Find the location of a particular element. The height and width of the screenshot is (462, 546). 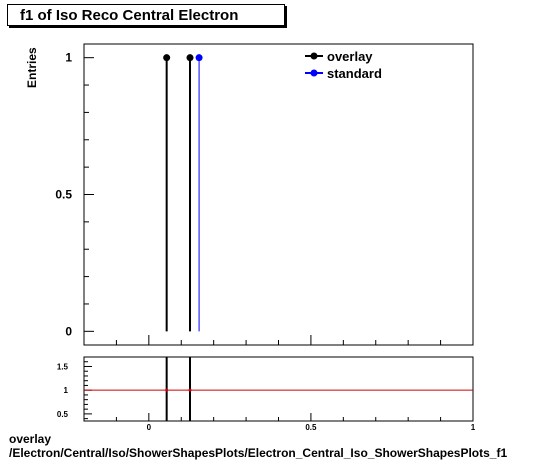

standard-point is located at coordinates (199, 58).